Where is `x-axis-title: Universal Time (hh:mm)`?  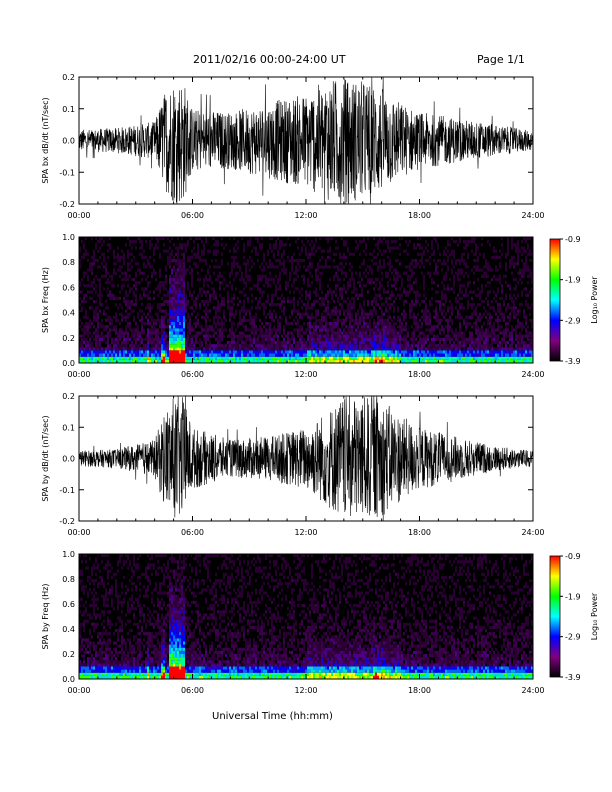 x-axis-title: Universal Time (hh:mm) is located at coordinates (272, 716).